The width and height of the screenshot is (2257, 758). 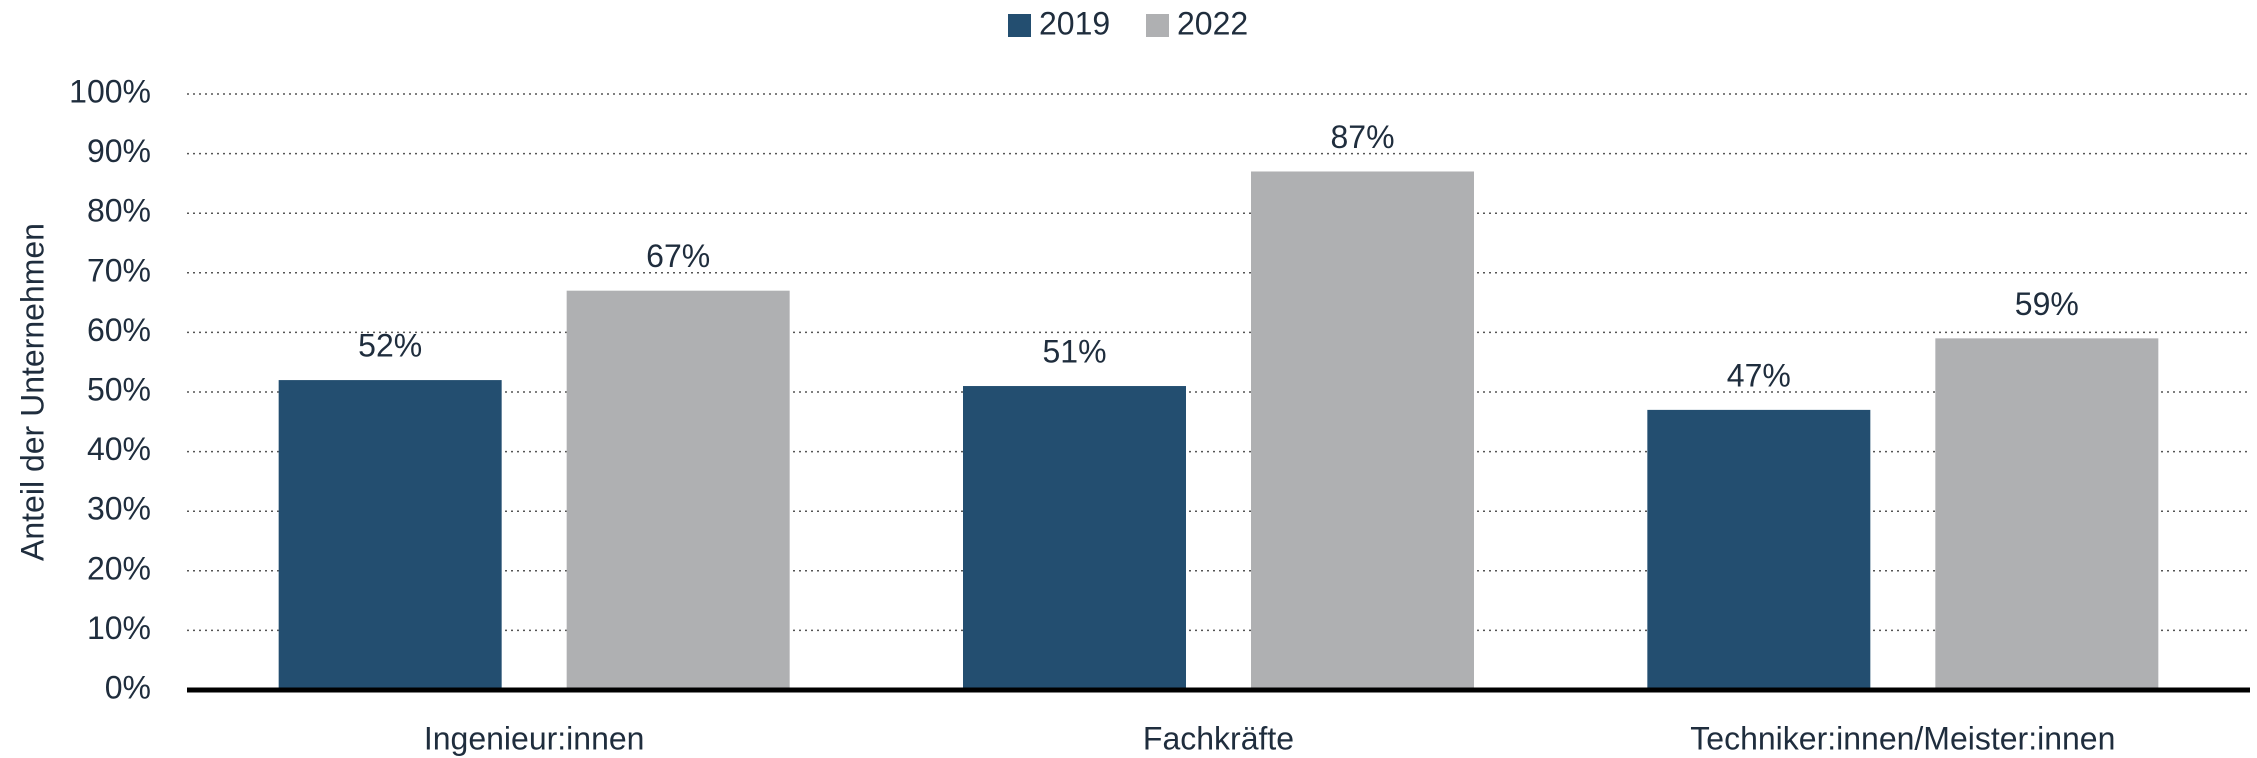 What do you see at coordinates (1212, 23) in the screenshot?
I see `legend-label: 2022` at bounding box center [1212, 23].